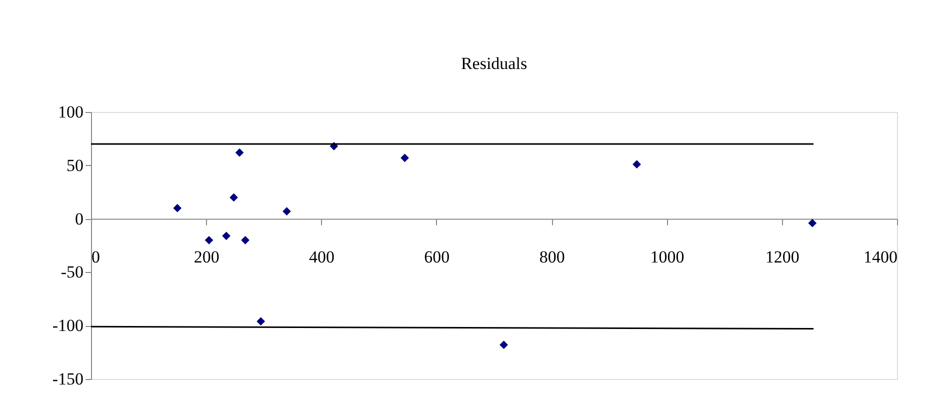 The image size is (929, 412). I want to click on y-tick-label: -100, so click(68, 326).